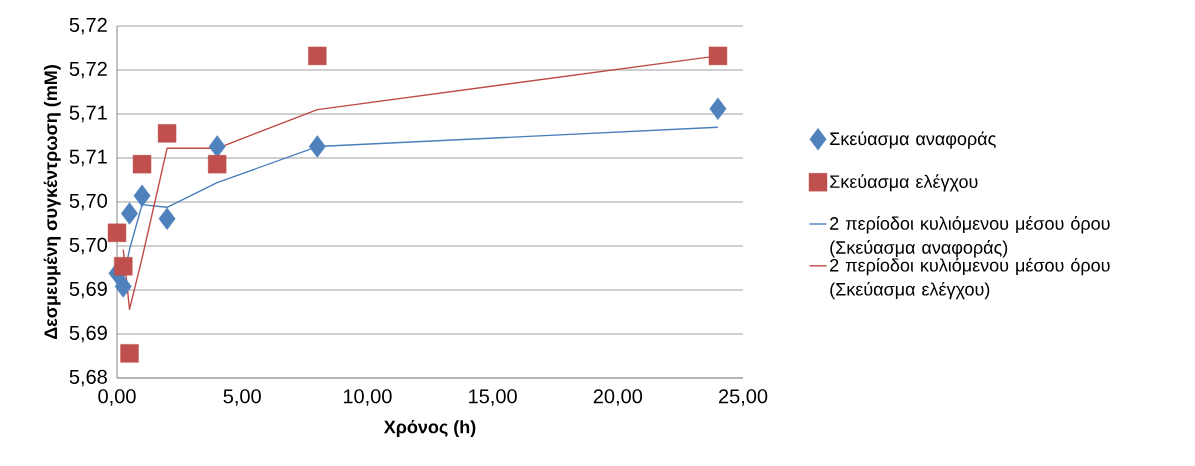 This screenshot has height=466, width=1195. Describe the element at coordinates (367, 397) in the screenshot. I see `x-tick-label: 10,00` at that location.